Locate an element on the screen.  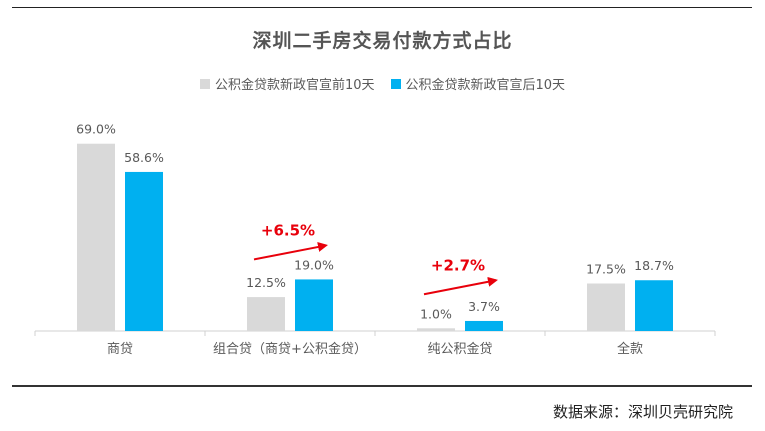
data-label: 18.7% is located at coordinates (654, 265).